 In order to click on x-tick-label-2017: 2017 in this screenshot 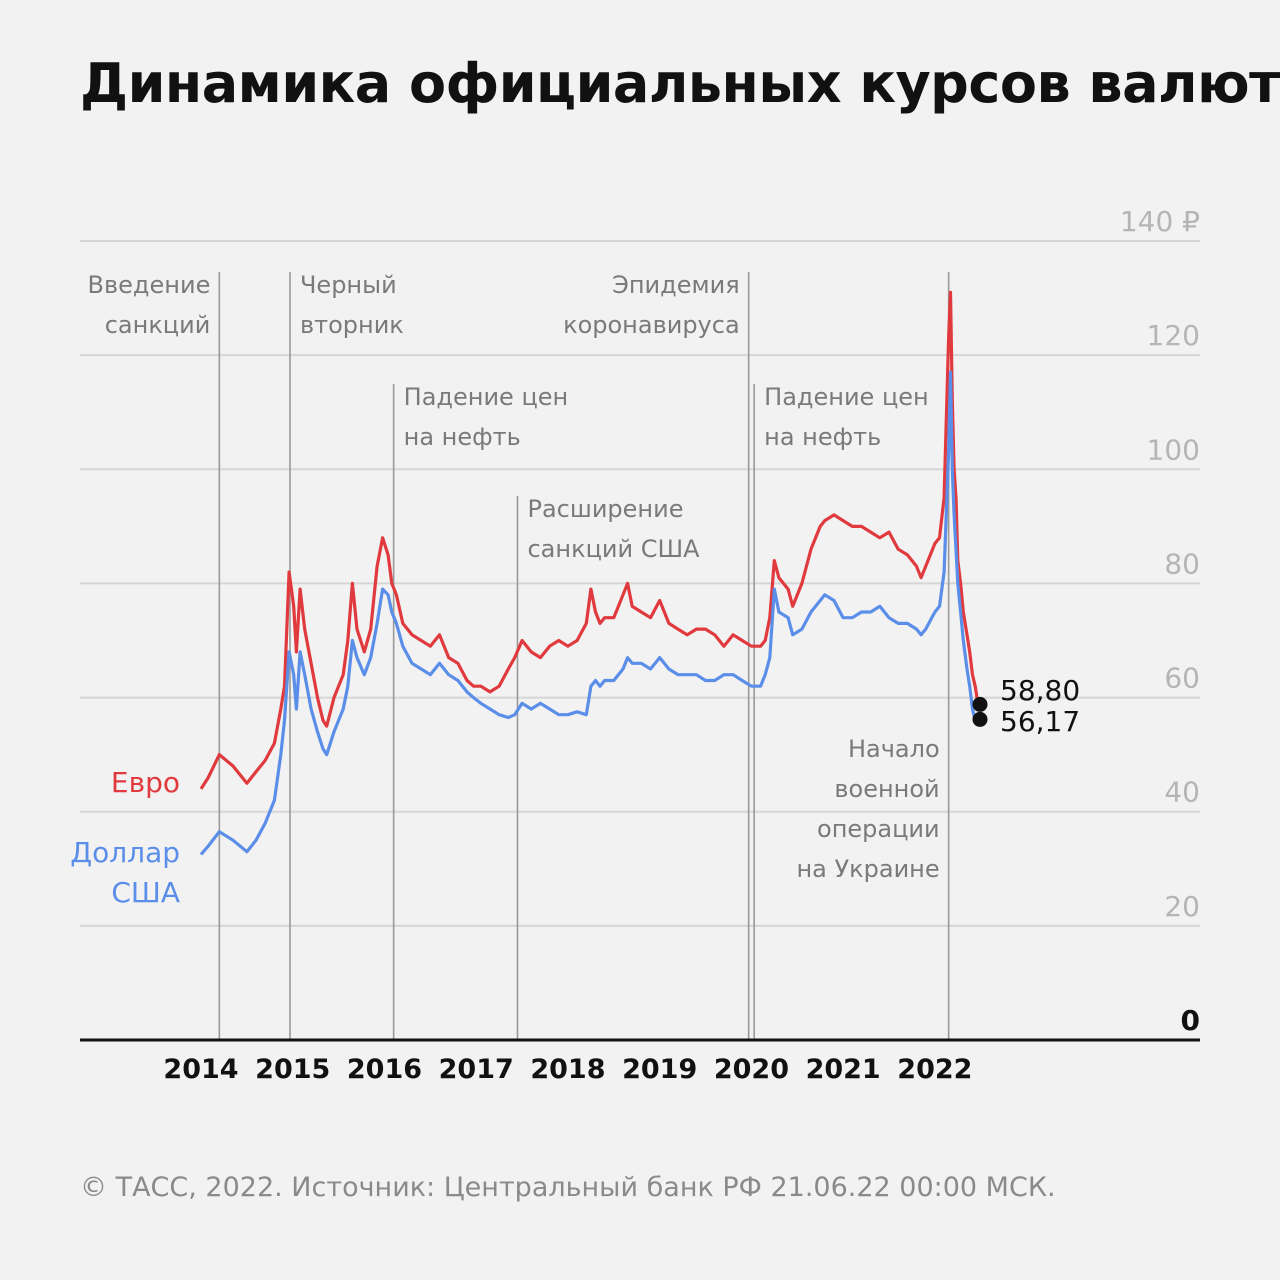, I will do `click(476, 1069)`.